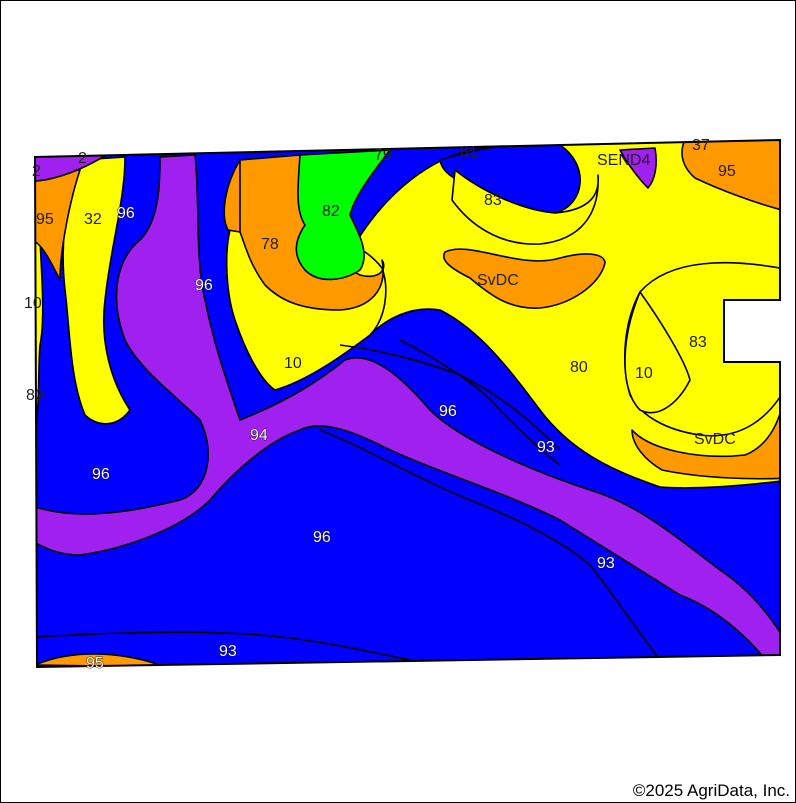 The image size is (796, 803). I want to click on label-80b: 80, so click(35, 395).